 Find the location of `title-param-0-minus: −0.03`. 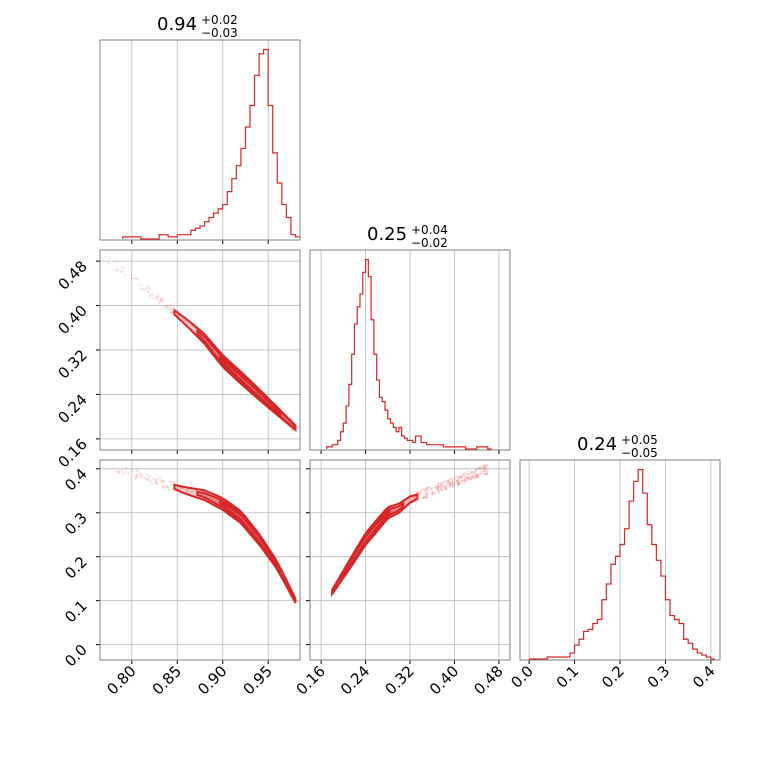

title-param-0-minus: −0.03 is located at coordinates (219, 33).